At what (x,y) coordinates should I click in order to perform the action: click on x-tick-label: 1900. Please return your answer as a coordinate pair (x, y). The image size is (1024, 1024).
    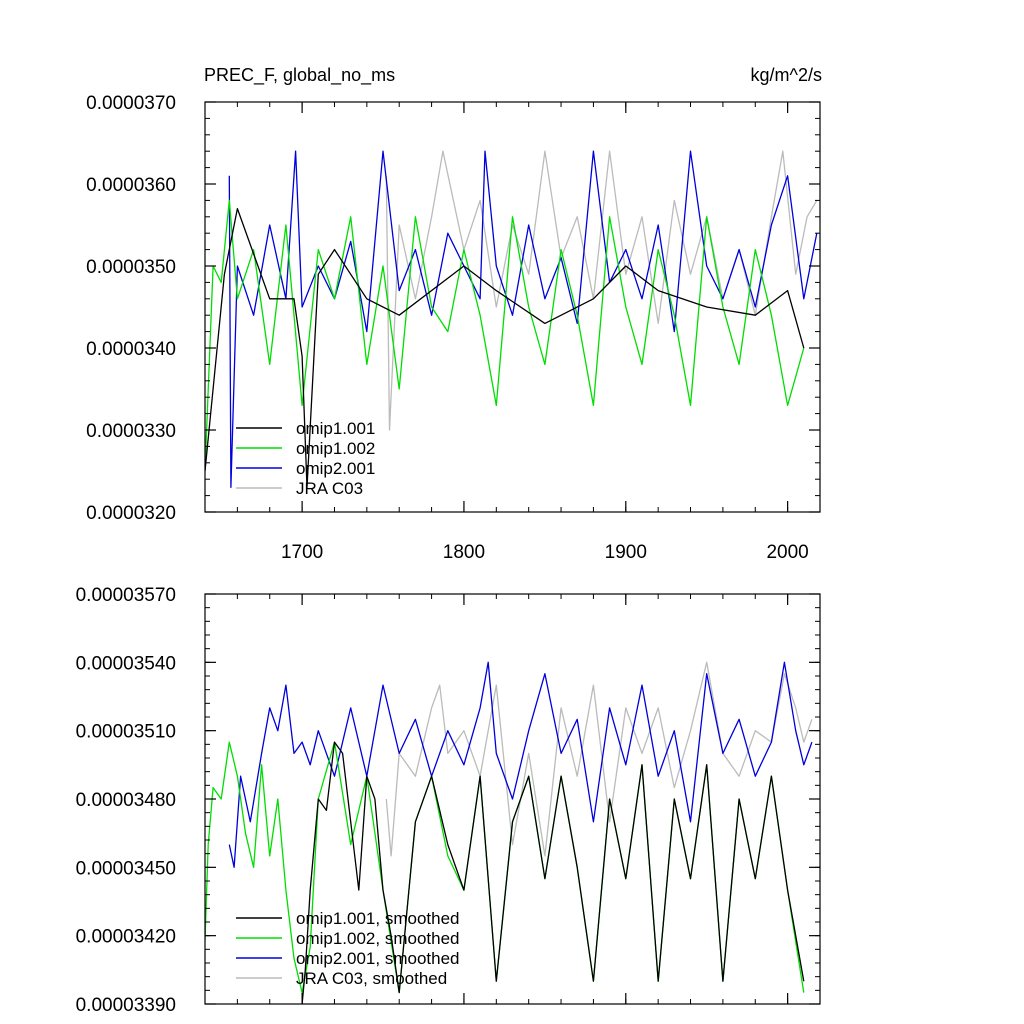
    Looking at the image, I should click on (626, 552).